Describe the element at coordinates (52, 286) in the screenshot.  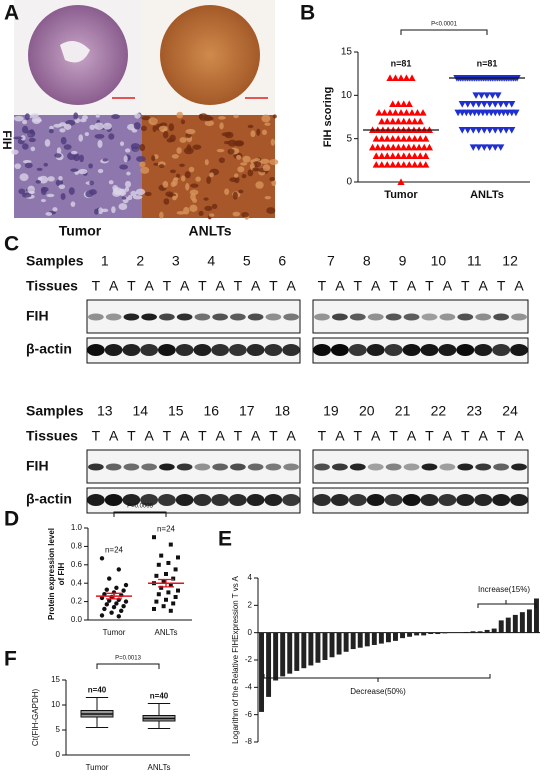
I see `row-label: Tissues` at that location.